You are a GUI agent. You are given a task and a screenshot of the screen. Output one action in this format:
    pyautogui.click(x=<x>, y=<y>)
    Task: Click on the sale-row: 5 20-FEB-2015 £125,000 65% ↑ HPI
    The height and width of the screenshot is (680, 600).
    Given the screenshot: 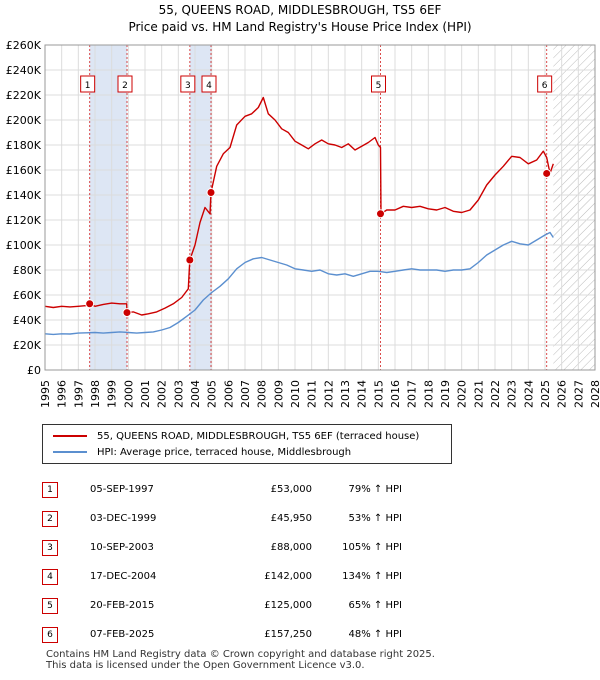 What is the action you would take?
    pyautogui.click(x=222, y=605)
    